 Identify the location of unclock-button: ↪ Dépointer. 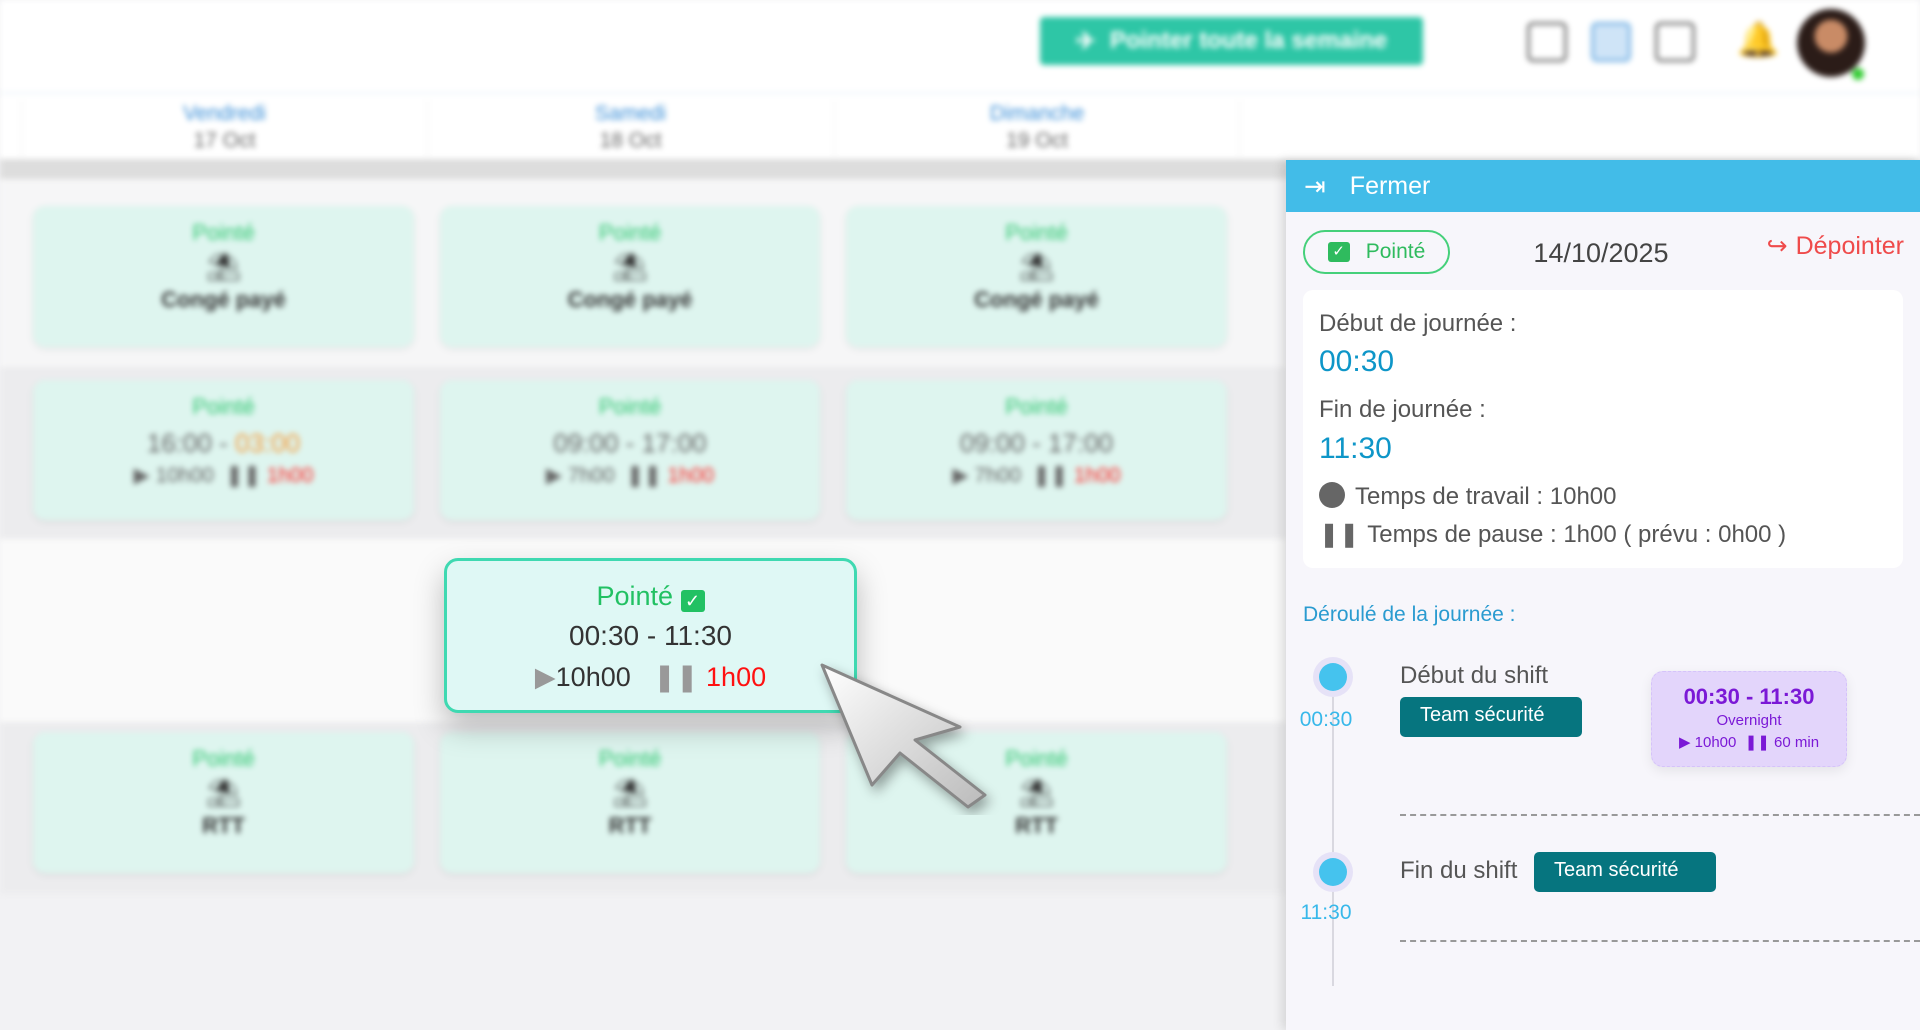
(1835, 246).